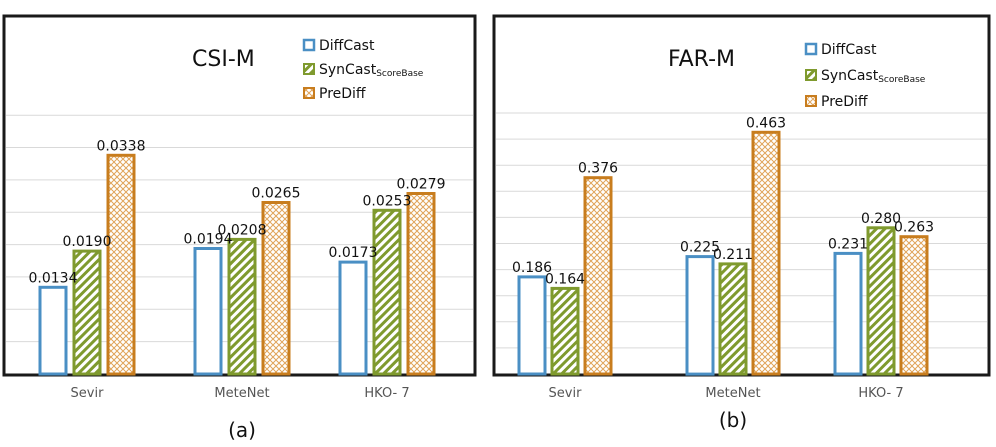 This screenshot has height=447, width=996. I want to click on panel-caption-a: (a), so click(242, 430).